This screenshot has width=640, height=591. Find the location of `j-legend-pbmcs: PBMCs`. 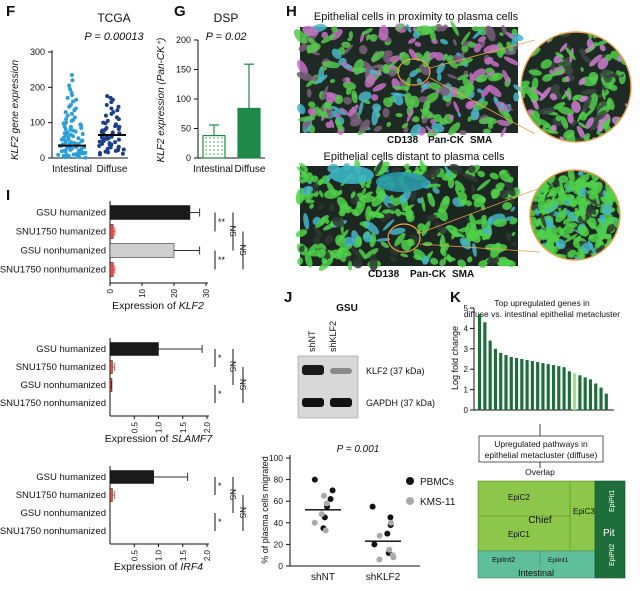

j-legend-pbmcs: PBMCs is located at coordinates (437, 482).